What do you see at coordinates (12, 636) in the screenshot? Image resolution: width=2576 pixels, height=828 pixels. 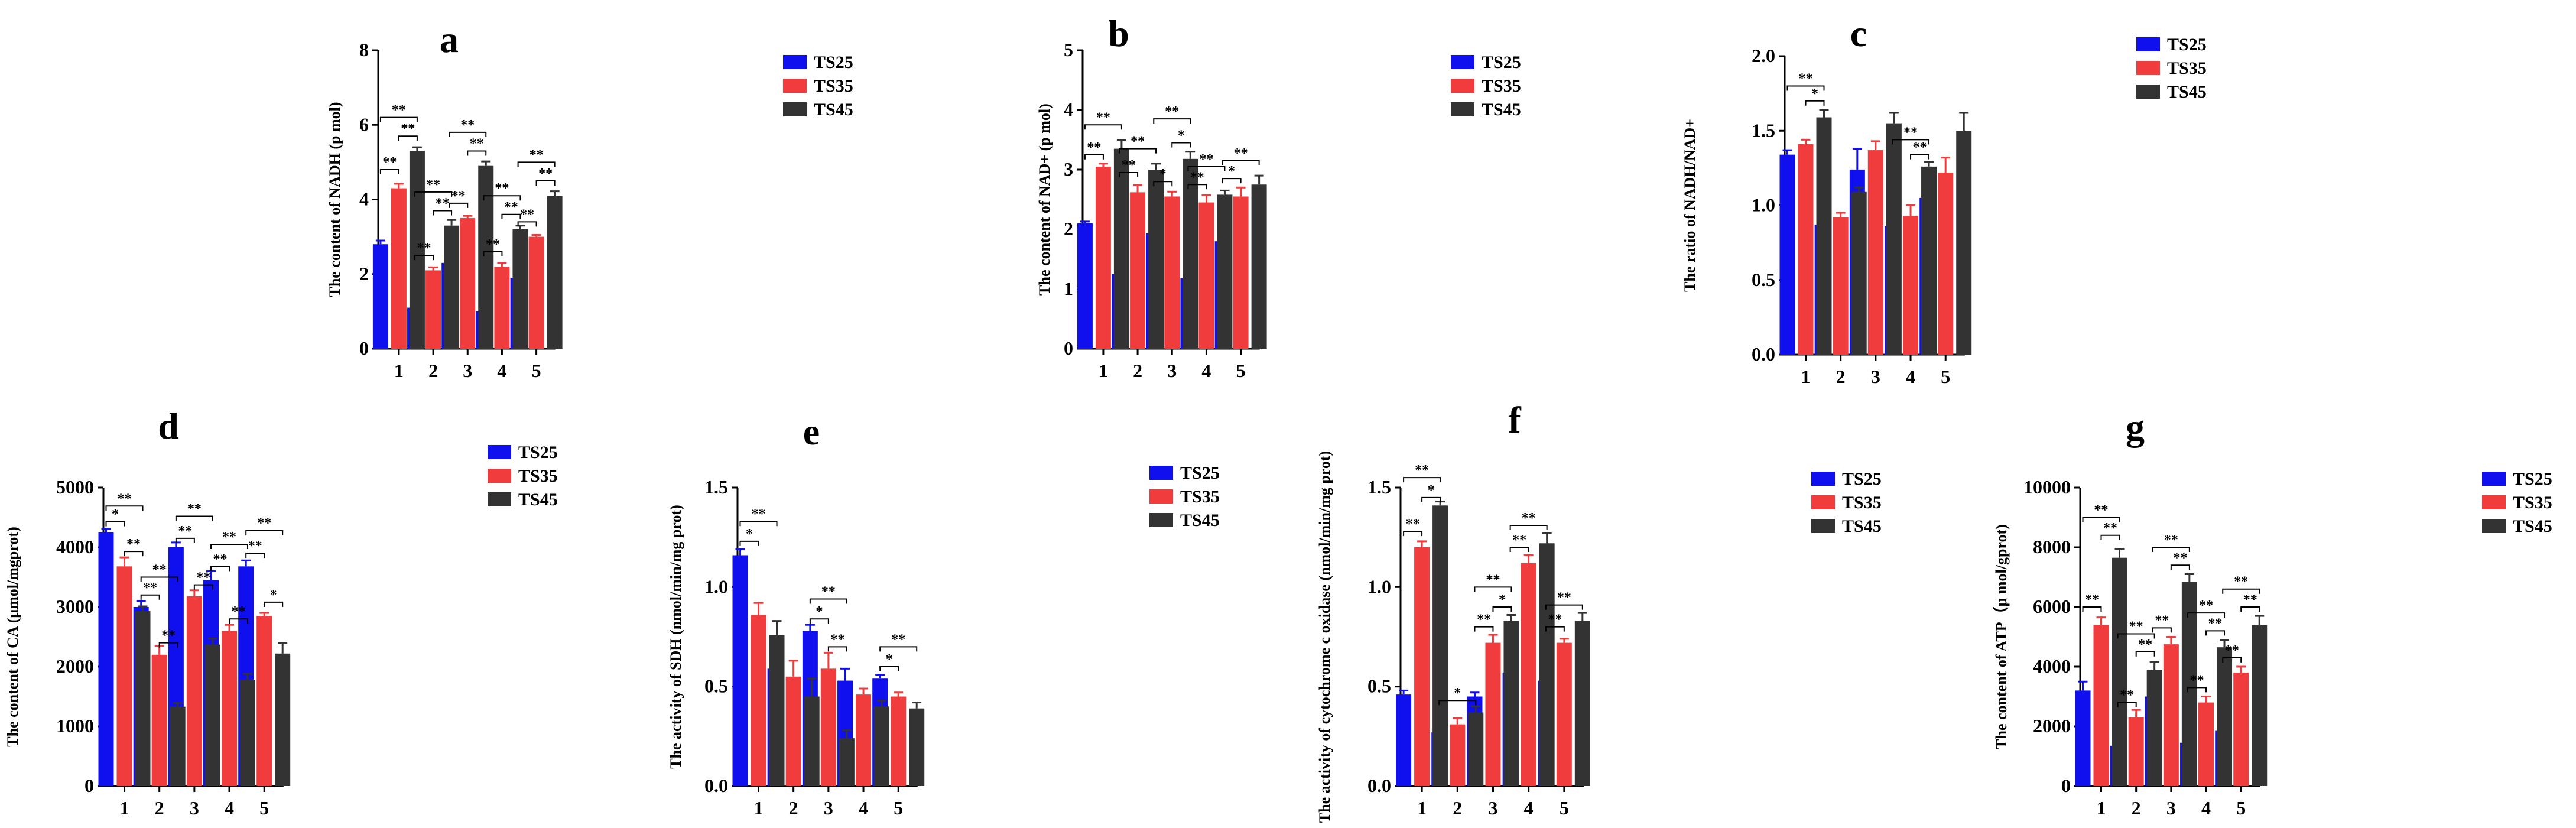 I see `y-axis-title: The content of CA (μmol/mgprot)` at bounding box center [12, 636].